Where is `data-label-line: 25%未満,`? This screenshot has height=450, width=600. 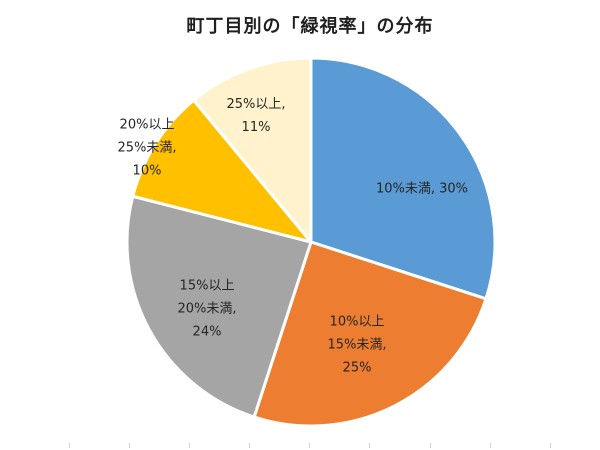 data-label-line: 25%未満, is located at coordinates (147, 148).